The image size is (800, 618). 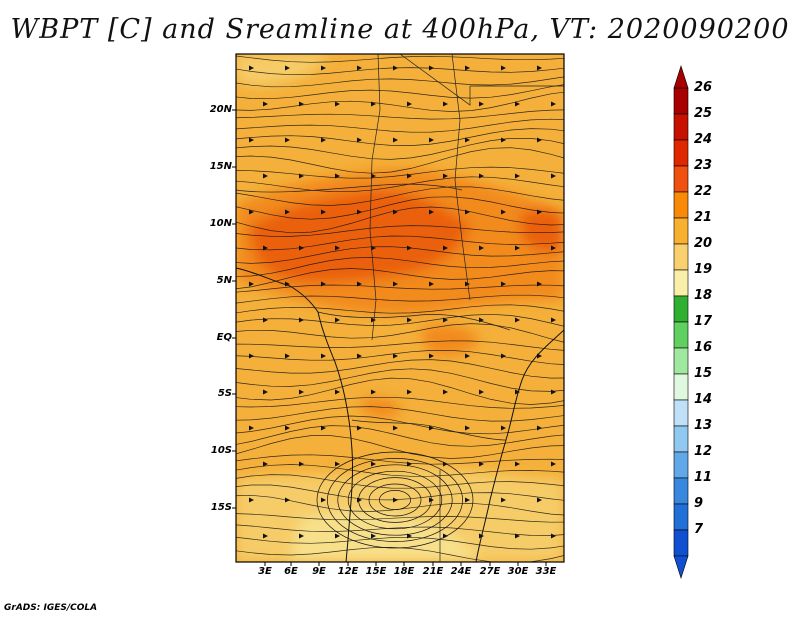 I want to click on colorbar-label-7: 7, so click(x=699, y=529).